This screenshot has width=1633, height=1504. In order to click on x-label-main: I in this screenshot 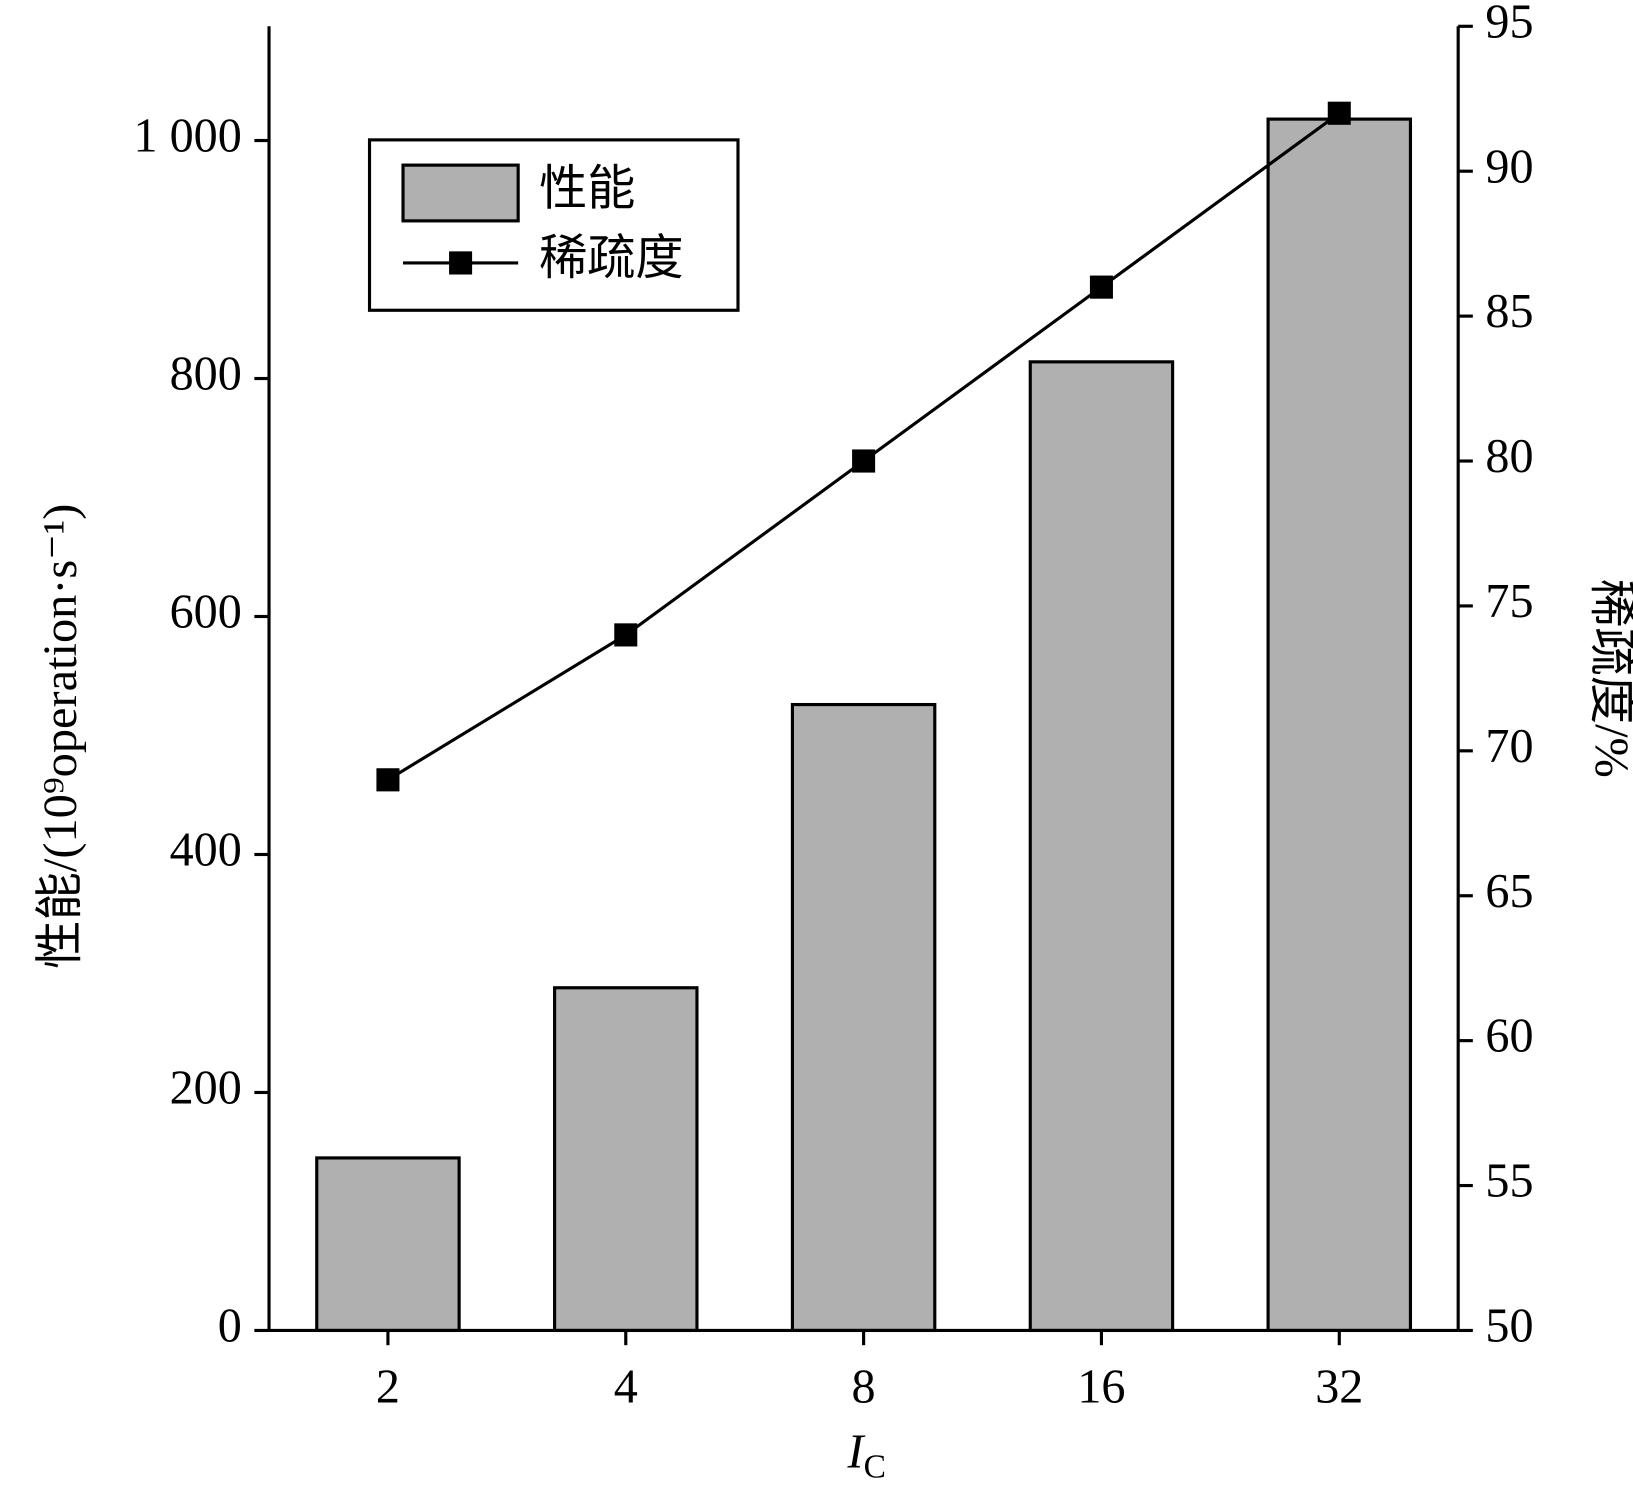, I will do `click(856, 1452)`.